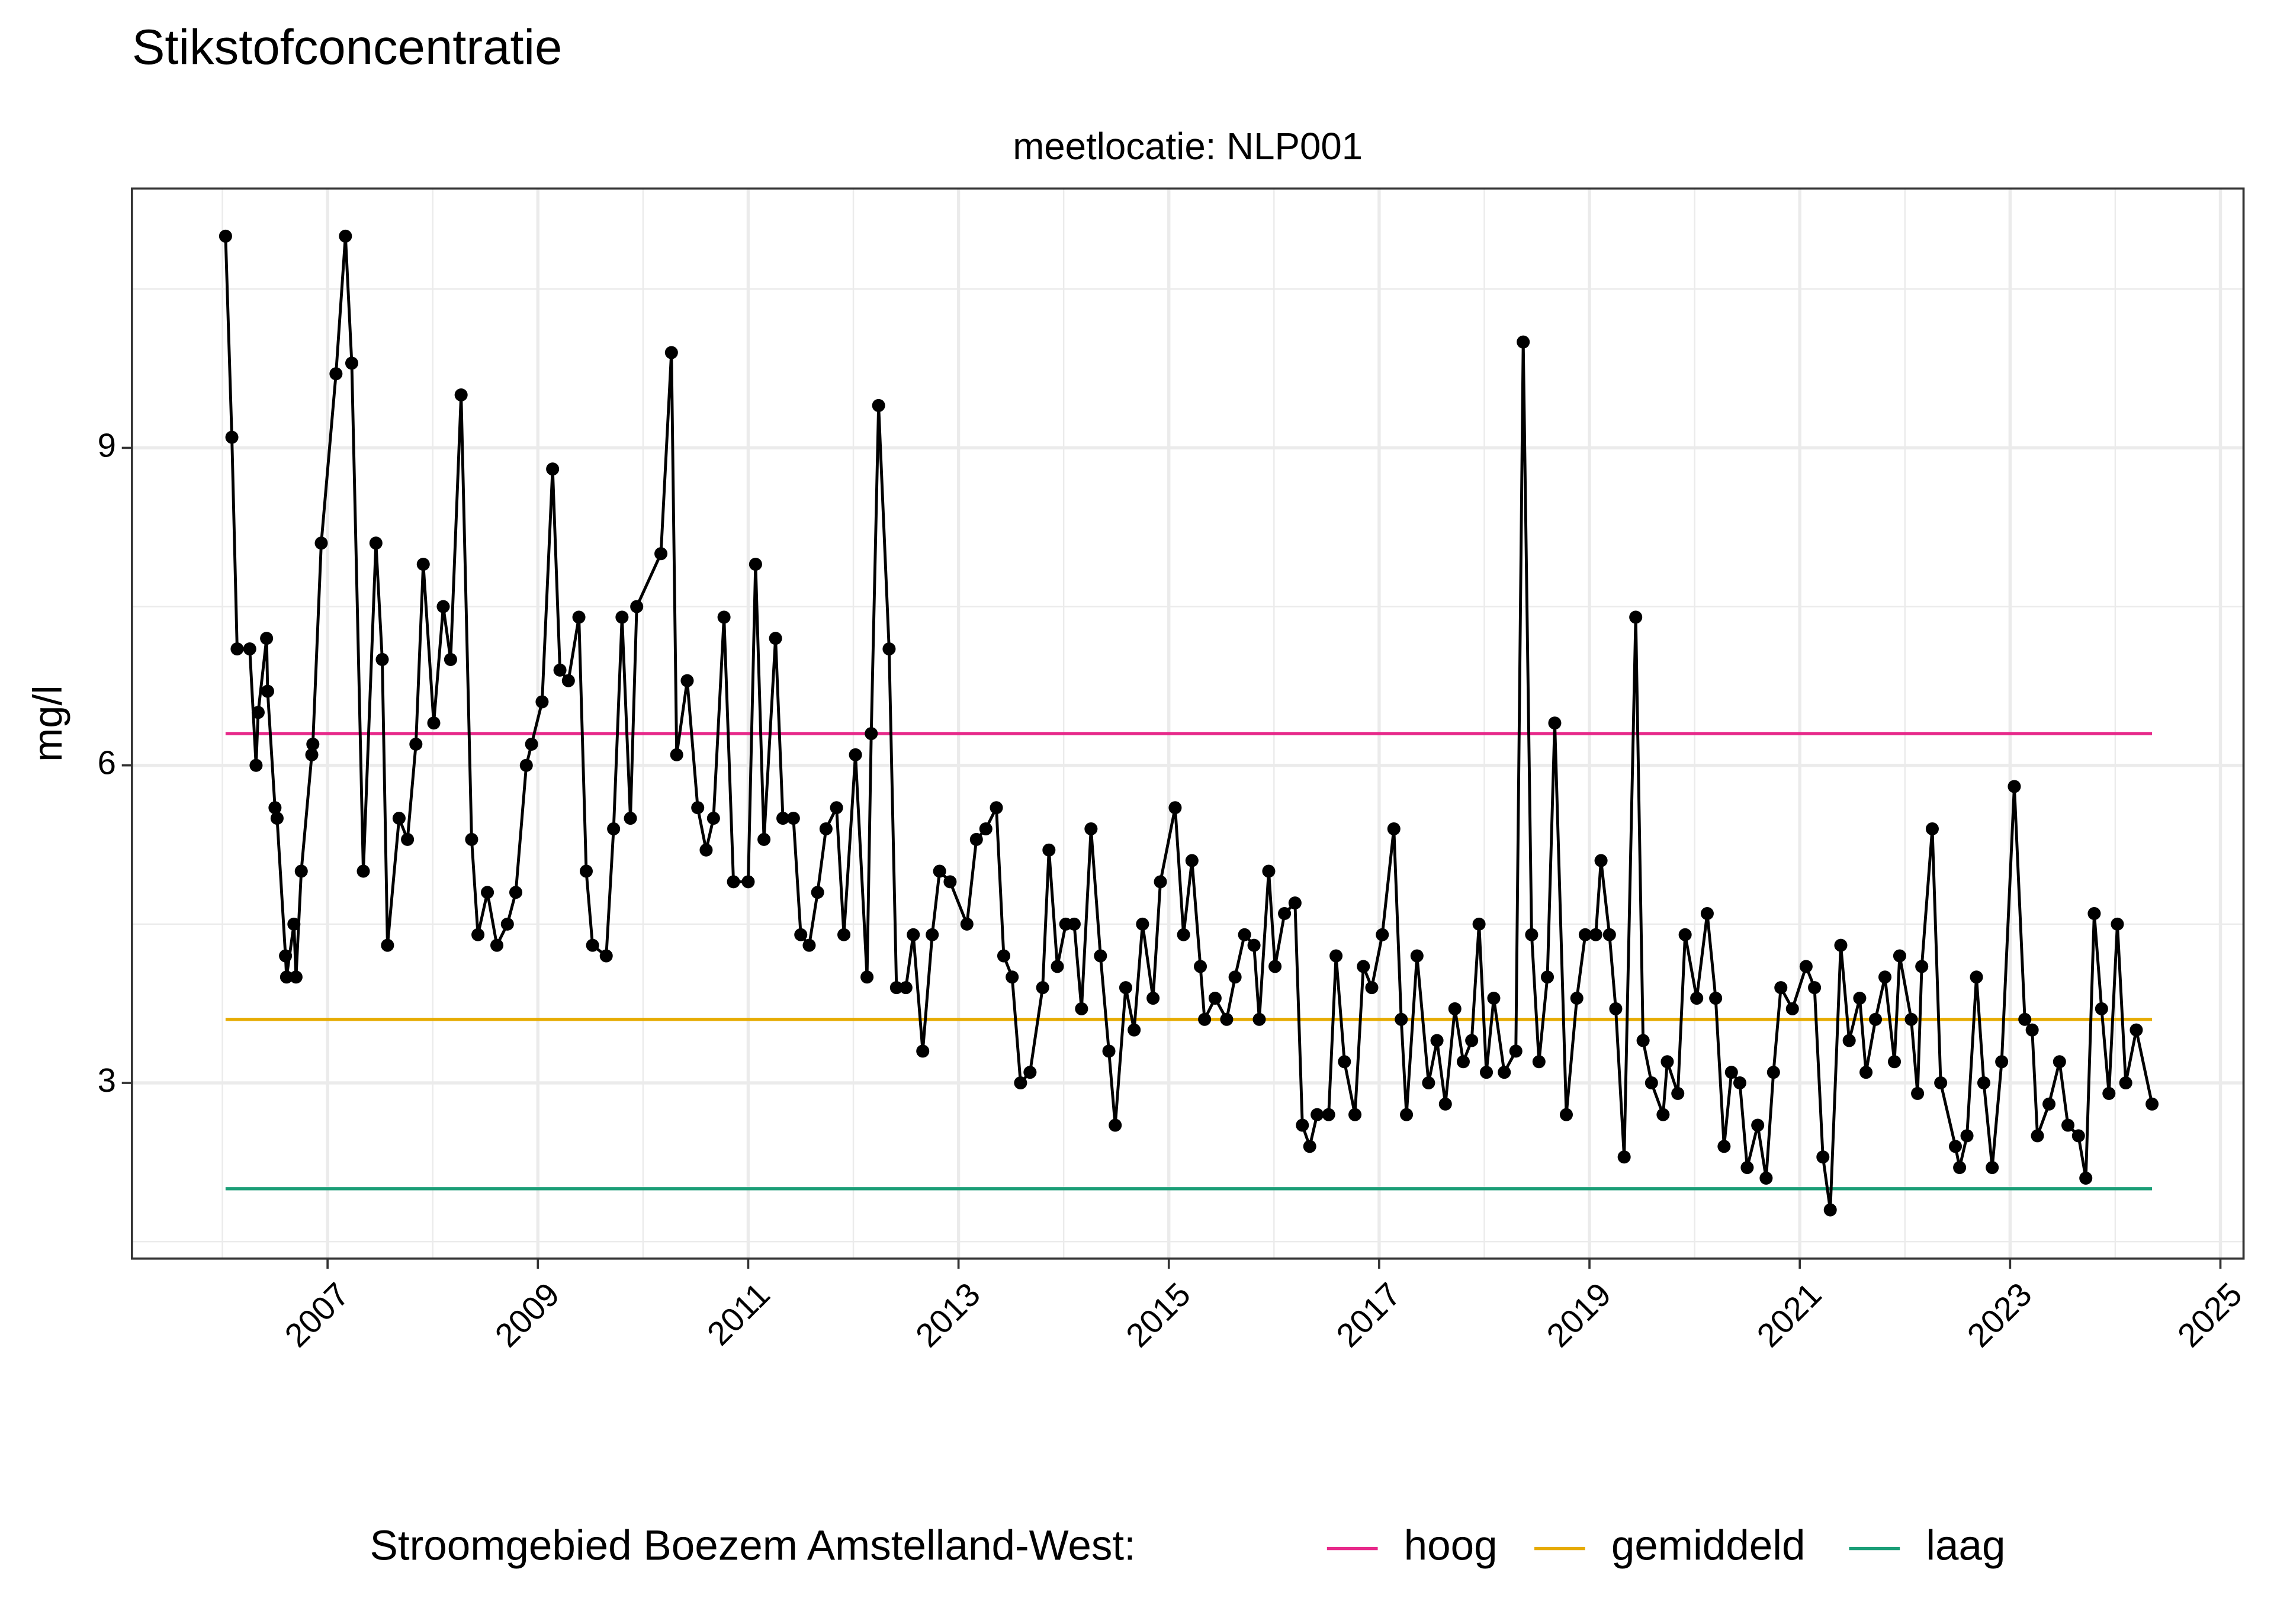 Image resolution: width=2274 pixels, height=1624 pixels. Describe the element at coordinates (1788, 1314) in the screenshot. I see `x-tick-label: 2021` at that location.